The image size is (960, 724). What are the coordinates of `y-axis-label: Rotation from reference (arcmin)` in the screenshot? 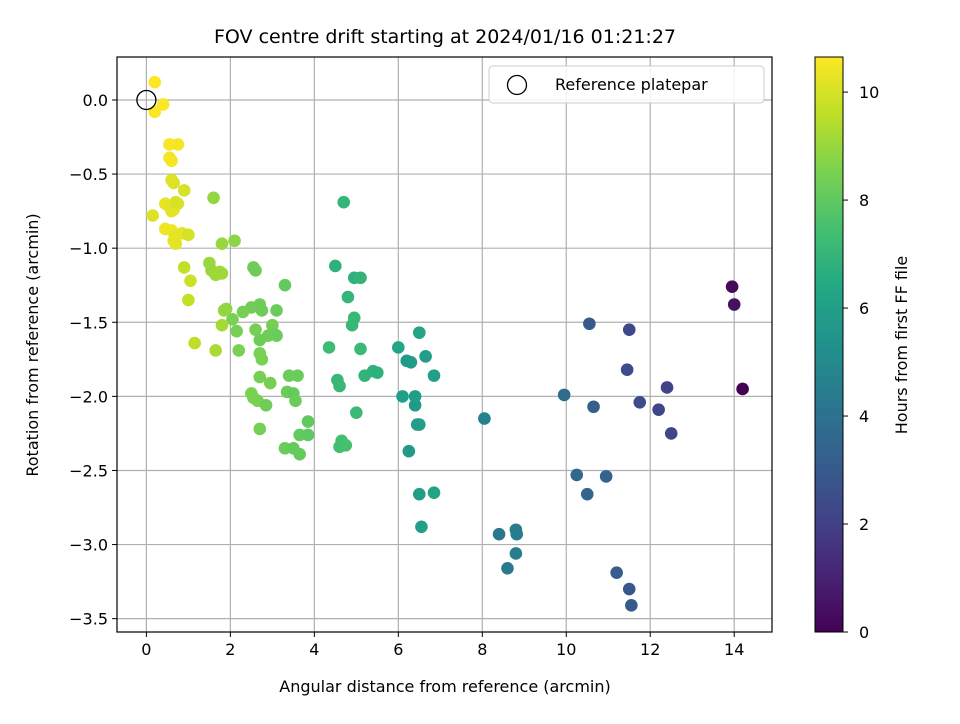 It's located at (32, 344).